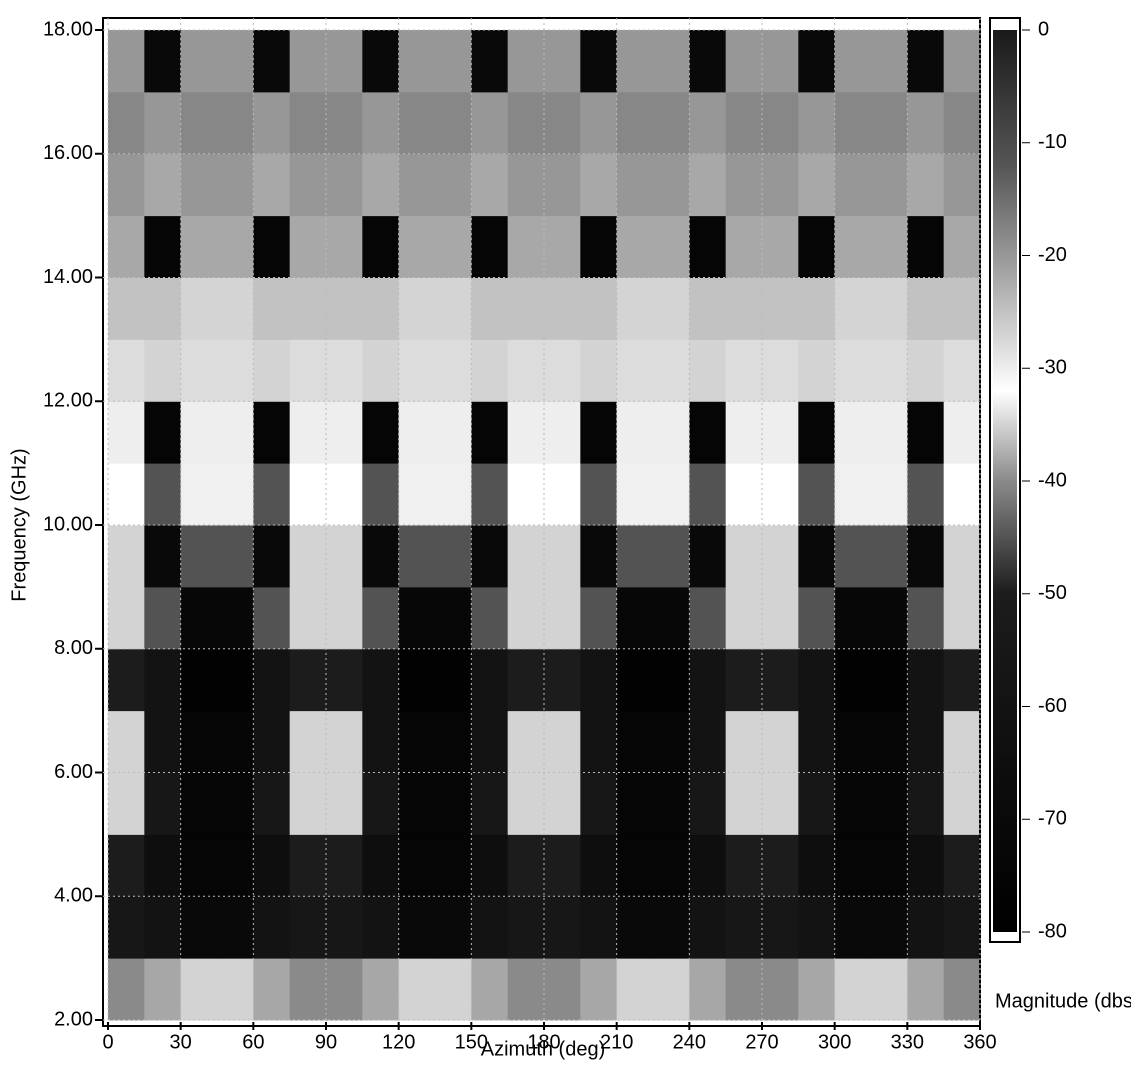 This screenshot has width=1131, height=1065. Describe the element at coordinates (689, 1042) in the screenshot. I see `x-tick-label: 240` at that location.